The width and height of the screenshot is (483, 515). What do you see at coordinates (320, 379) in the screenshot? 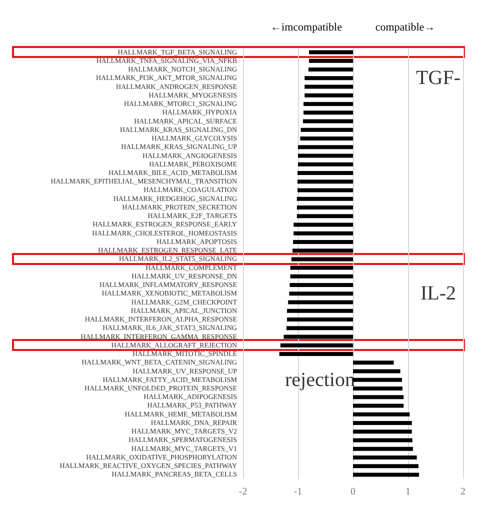
I see `annotation: rejection` at bounding box center [320, 379].